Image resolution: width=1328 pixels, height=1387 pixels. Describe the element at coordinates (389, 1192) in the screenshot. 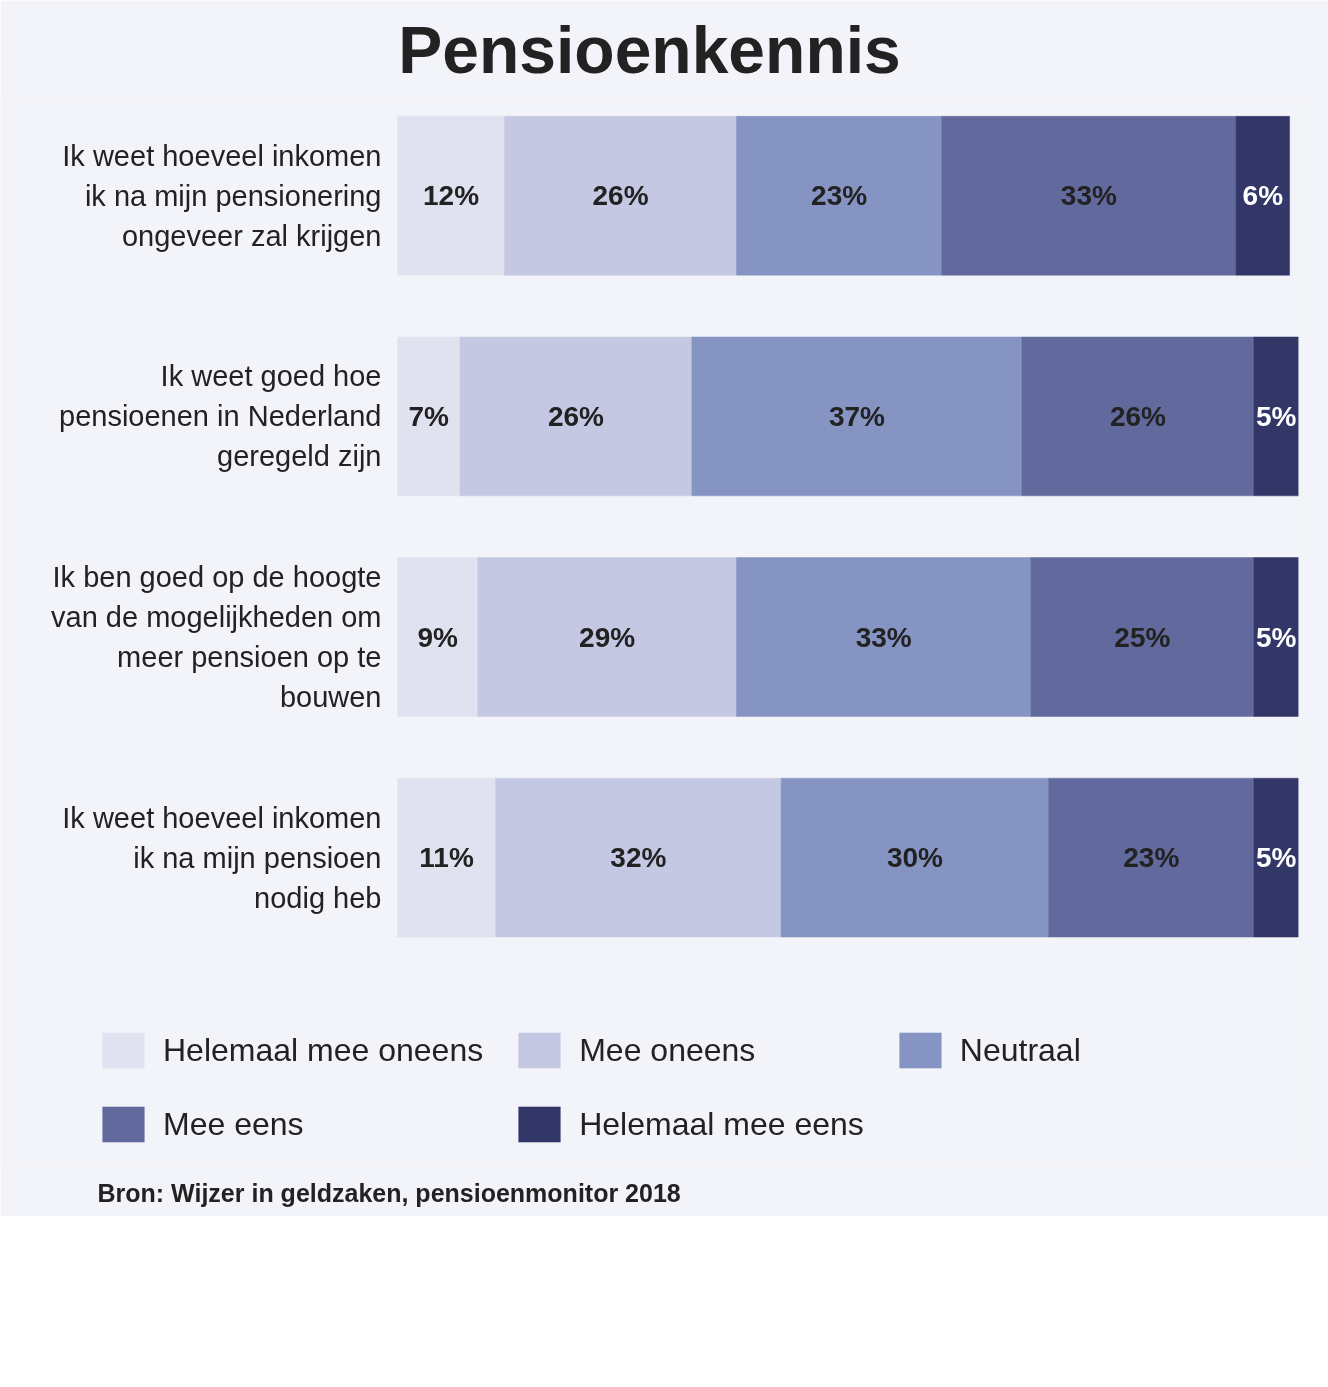

I see `text: Bron: Wijzer in geldzaken, pensioenmonitor 2018` at that location.